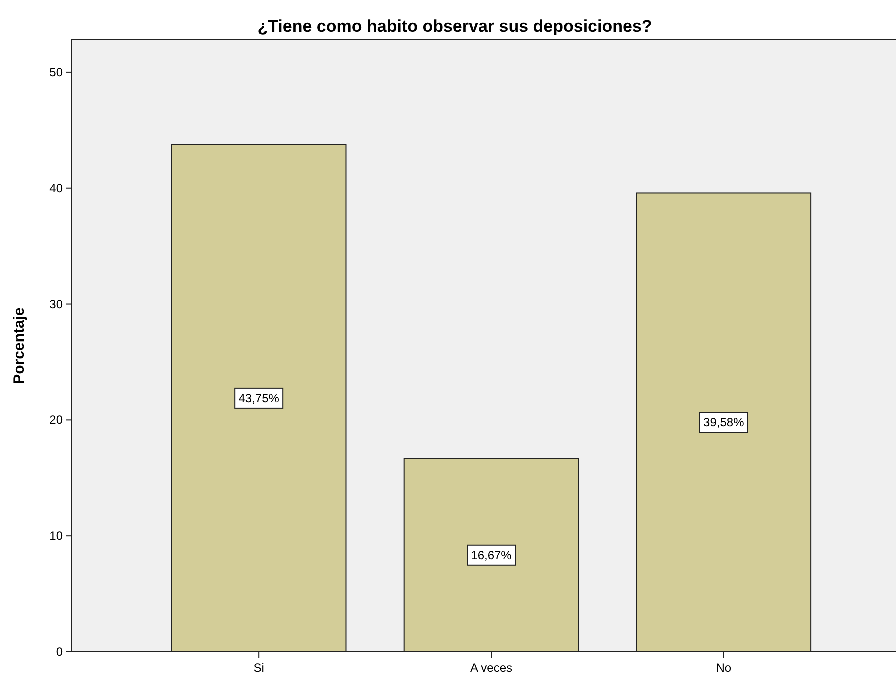 This screenshot has height=679, width=896. What do you see at coordinates (19, 346) in the screenshot?
I see `y-axis-title: Porcentaje` at bounding box center [19, 346].